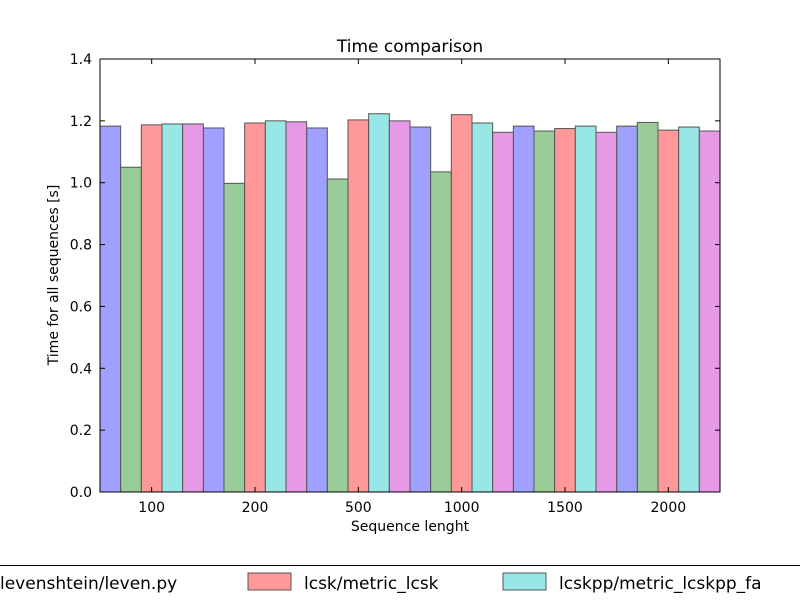  What do you see at coordinates (409, 47) in the screenshot?
I see `chart-title: Time comparison` at bounding box center [409, 47].